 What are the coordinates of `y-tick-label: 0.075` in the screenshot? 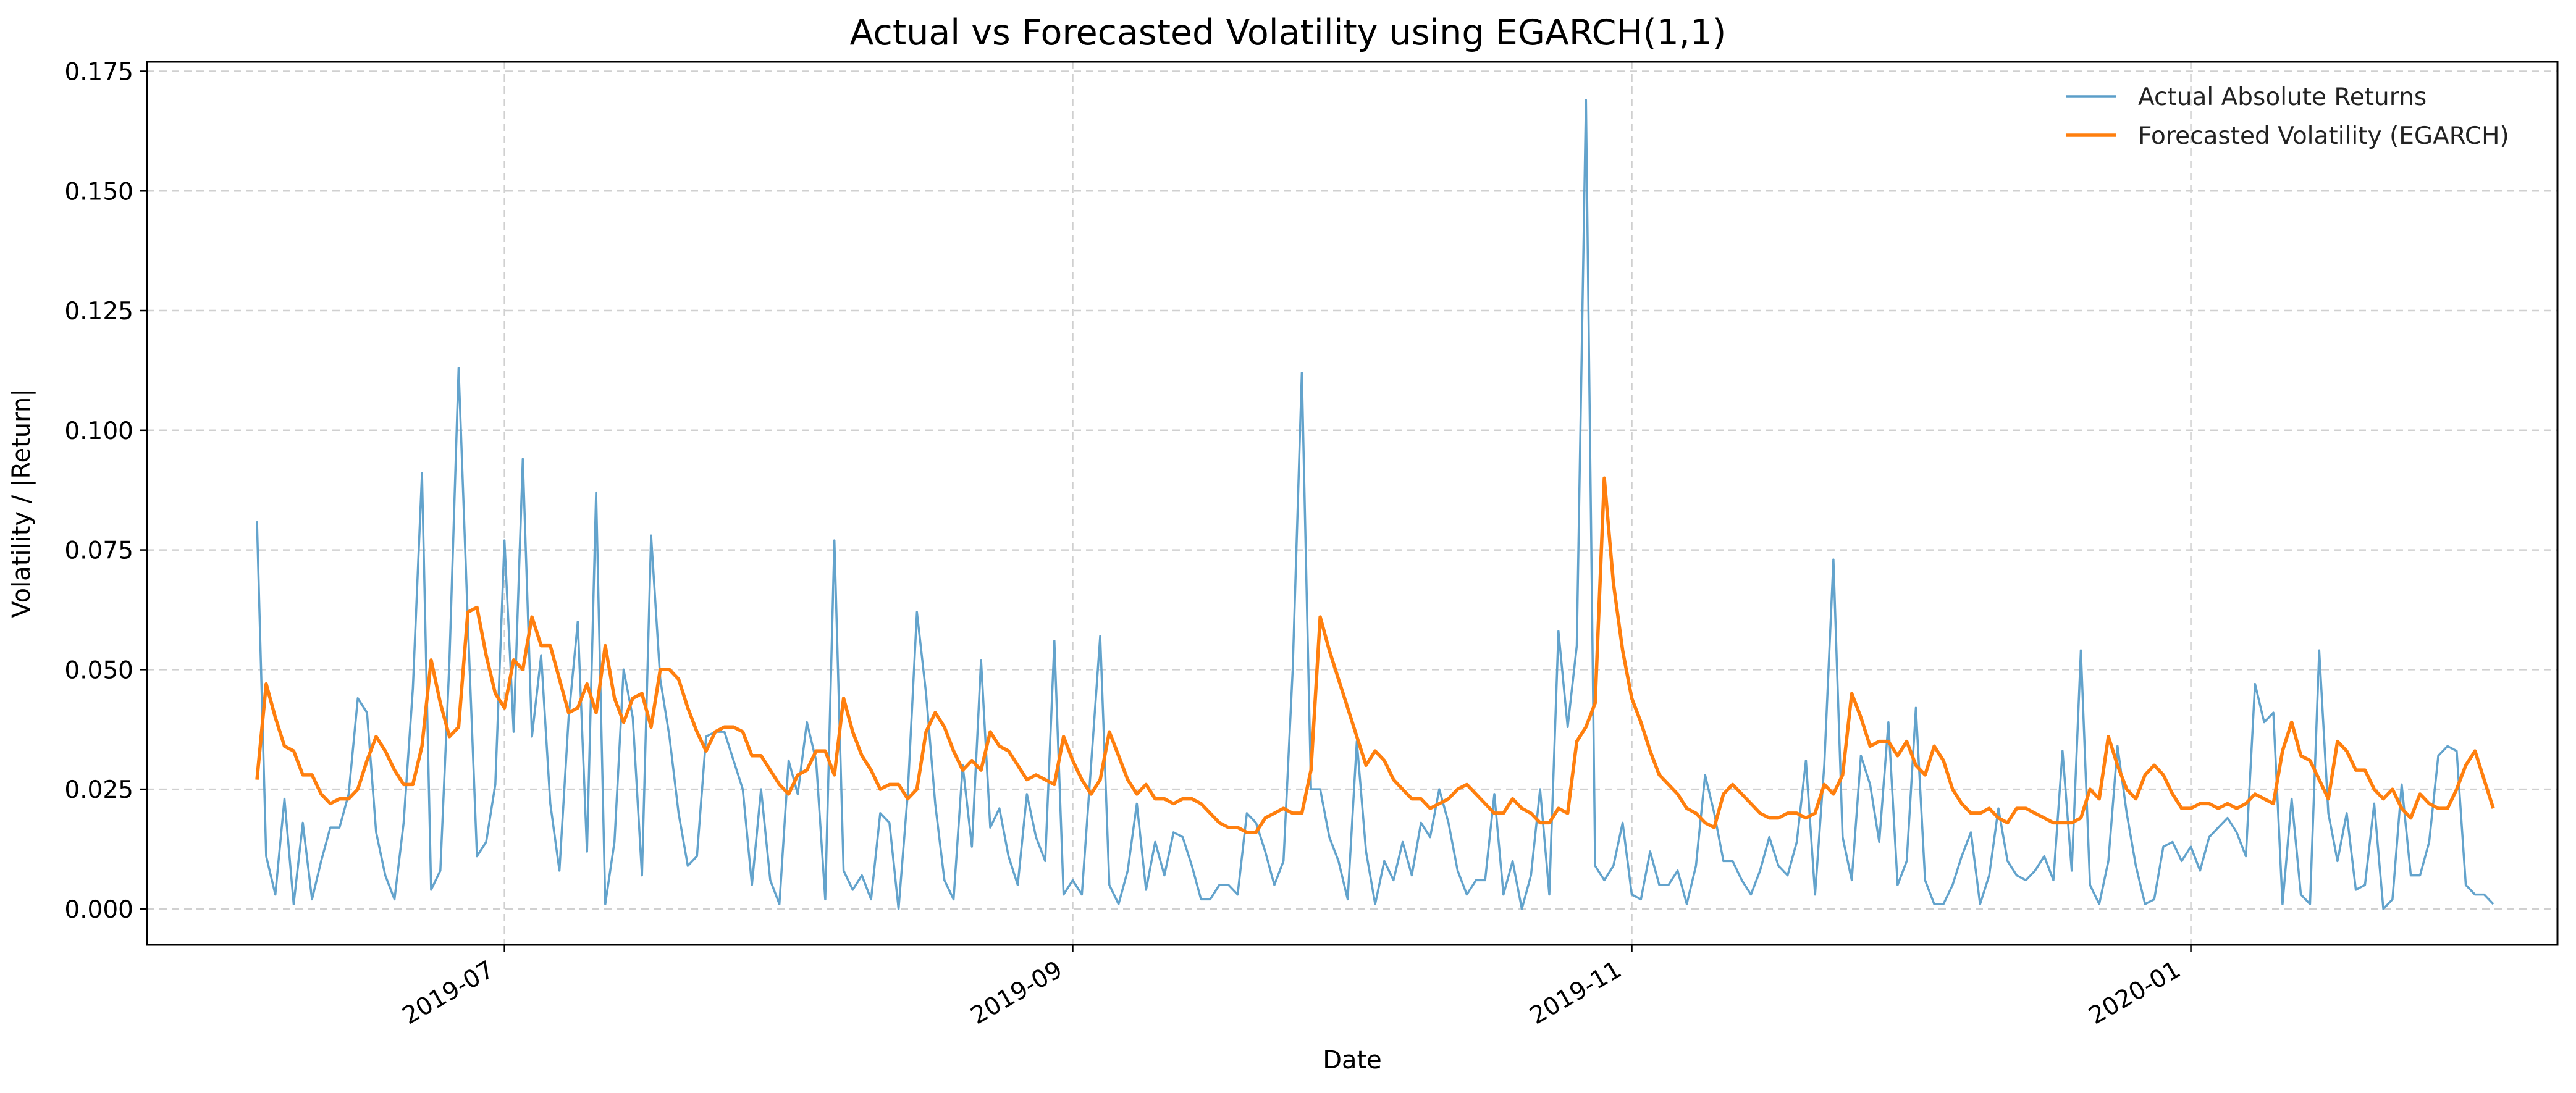 It's located at (98, 551).